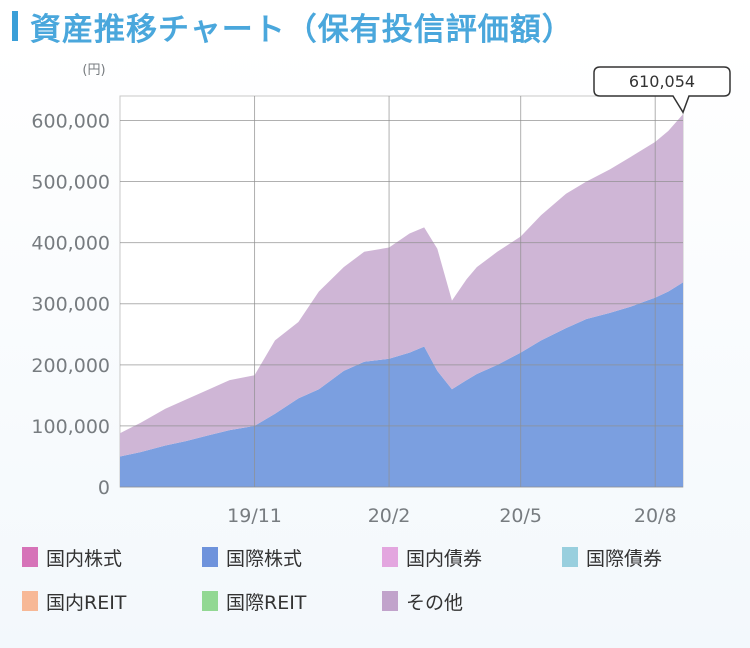  What do you see at coordinates (520, 516) in the screenshot?
I see `x-tick-label: 20/5` at bounding box center [520, 516].